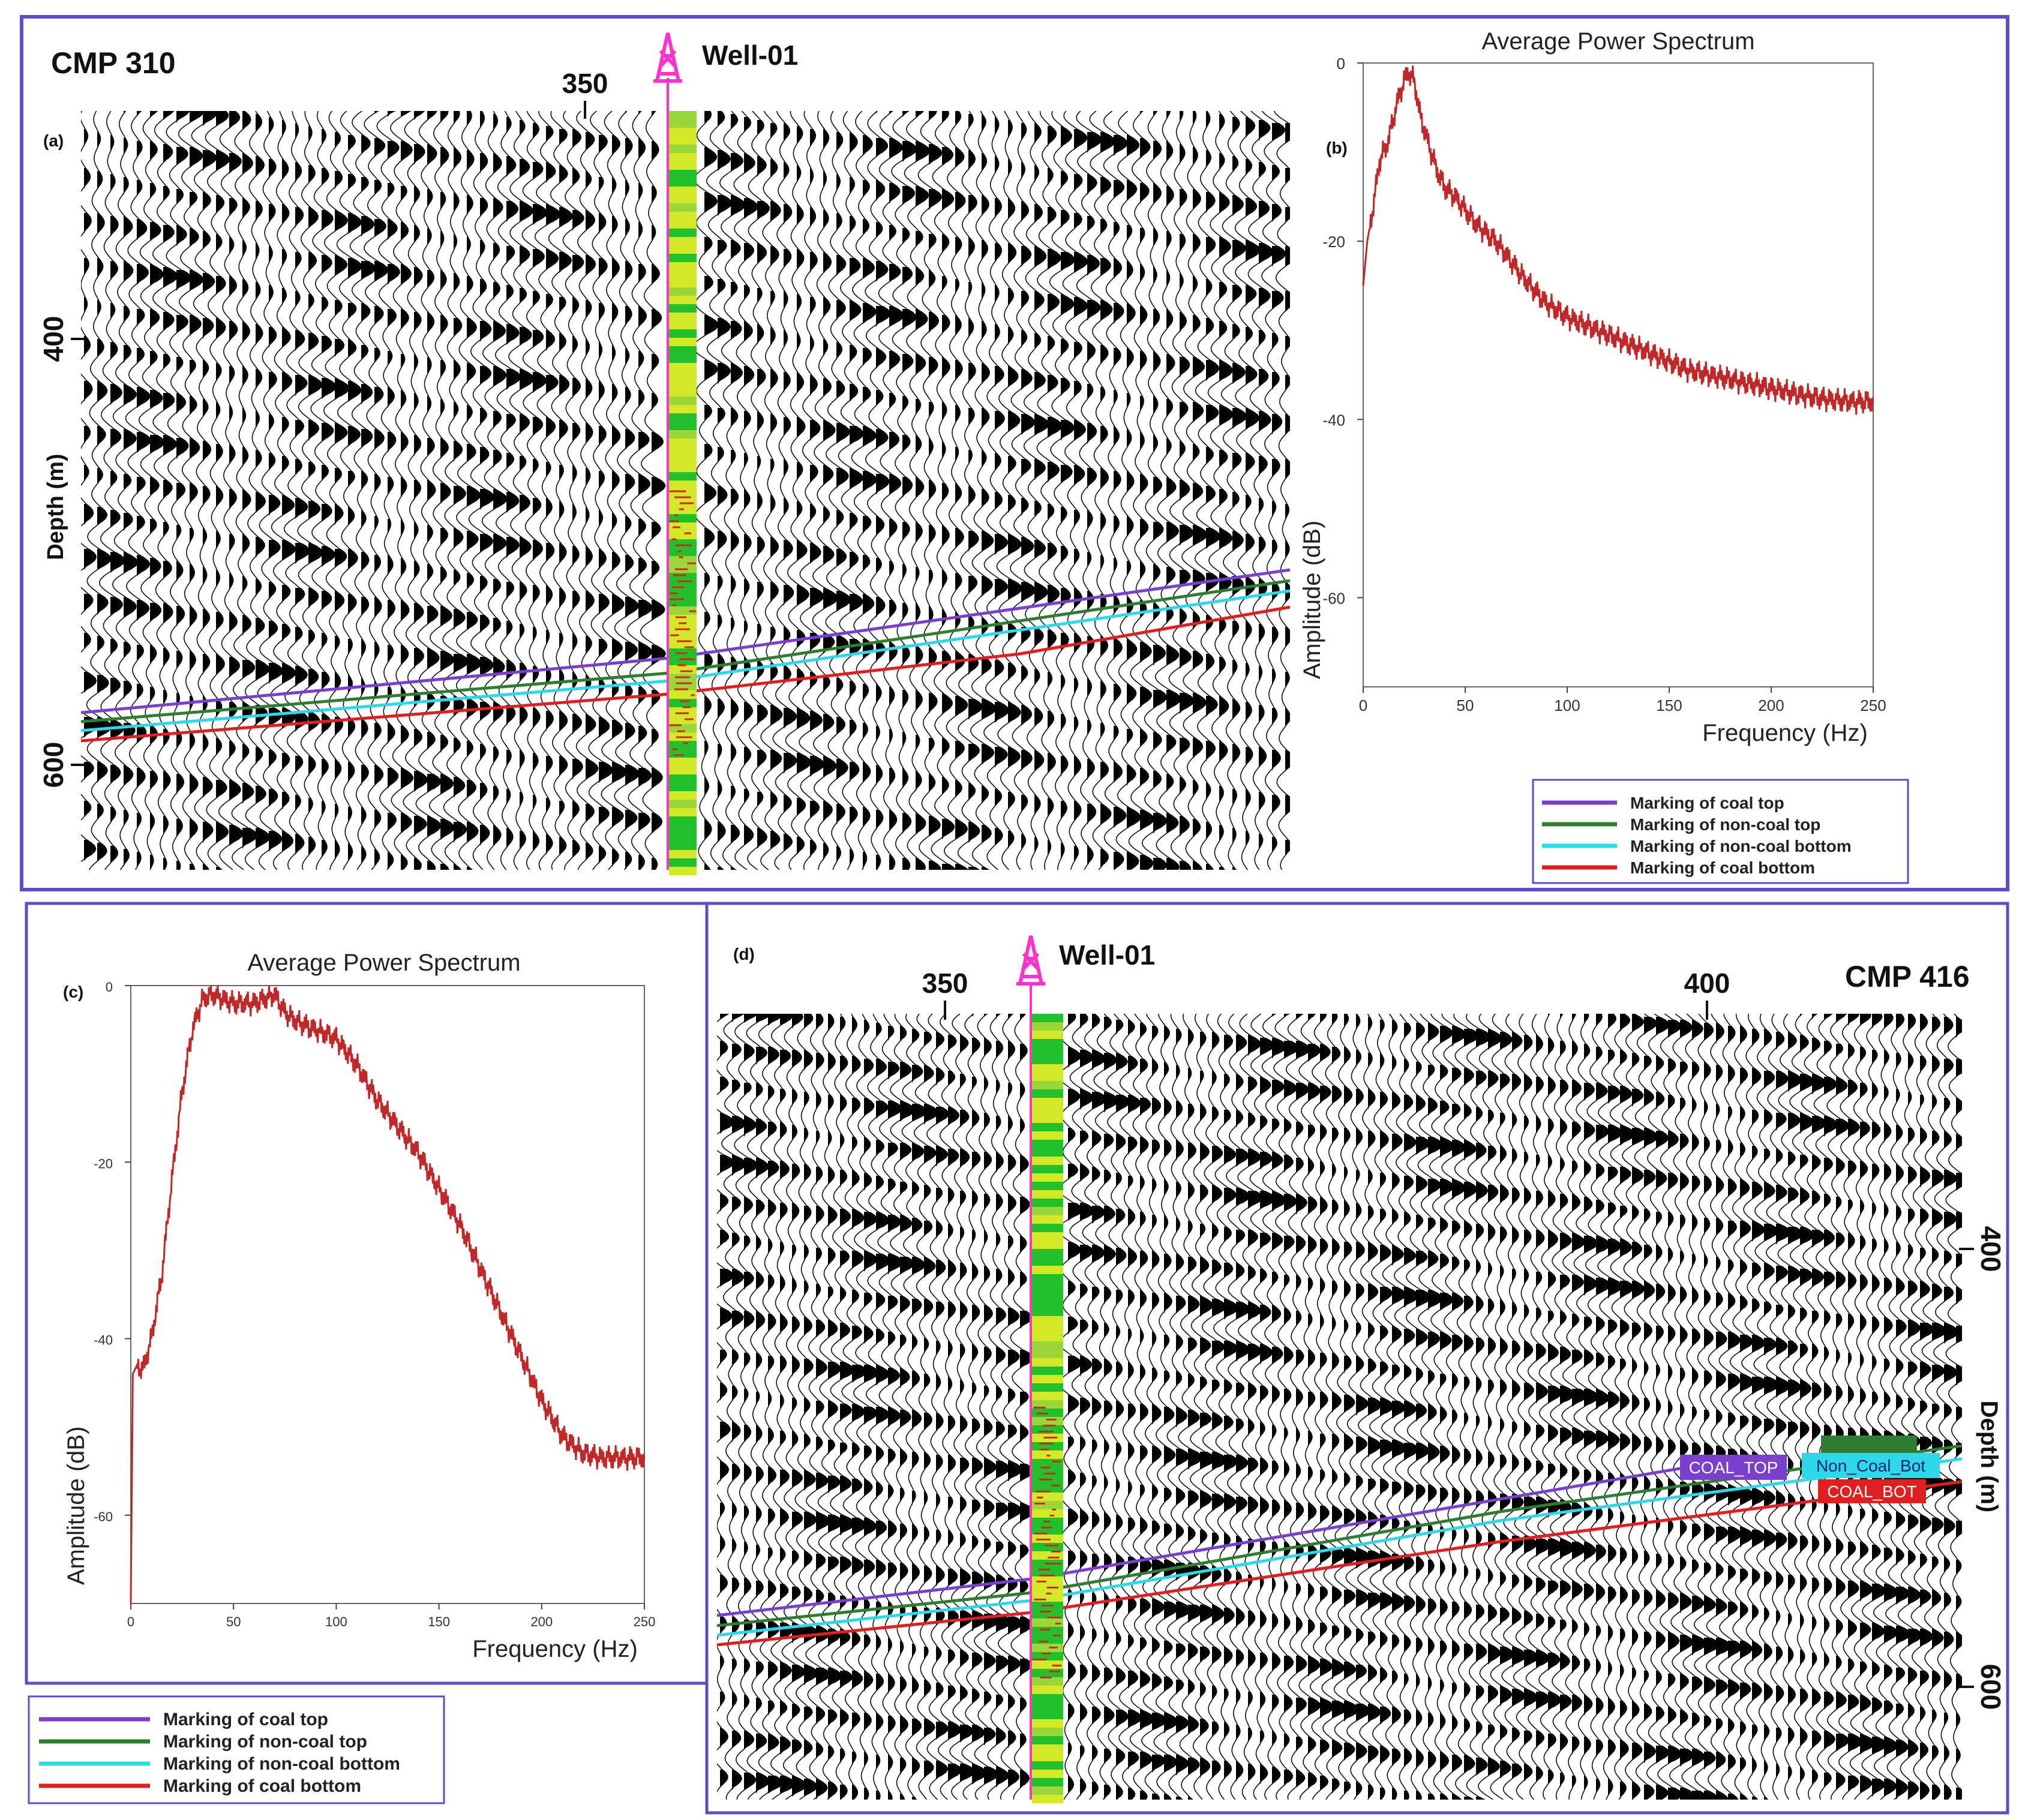  I want to click on legend-bottom-item-label: Marking of coal top, so click(245, 1719).